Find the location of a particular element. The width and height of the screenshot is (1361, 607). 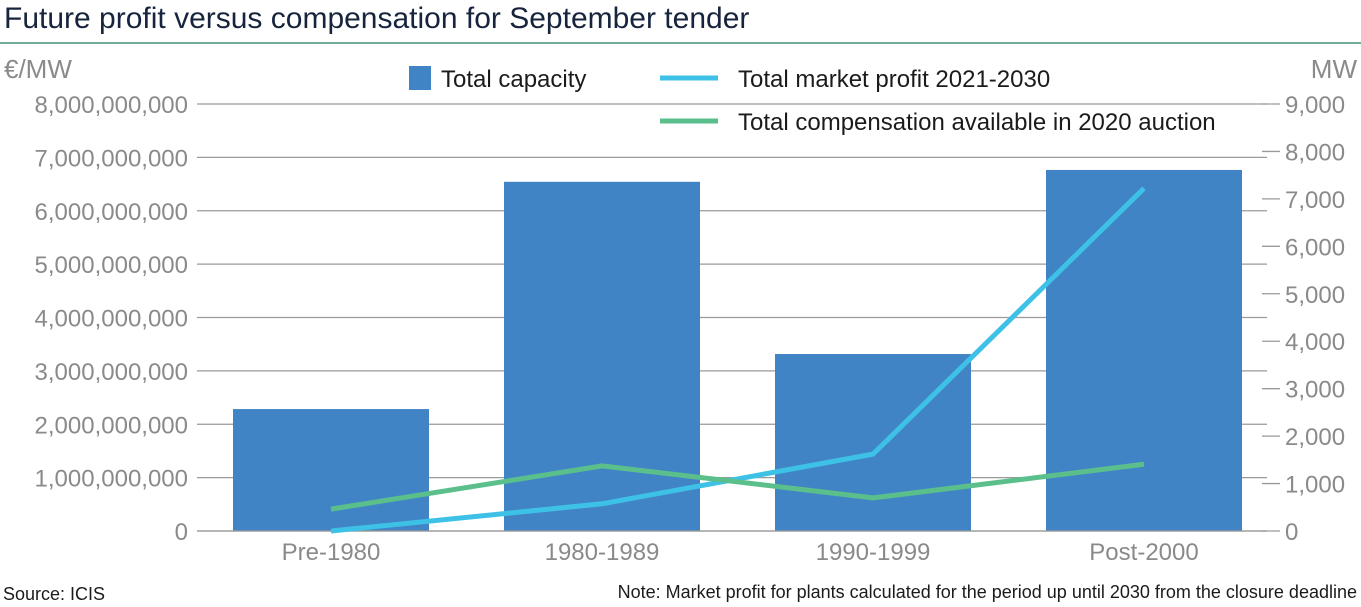

left-tick-label: 5,000,000,000 is located at coordinates (111, 265).